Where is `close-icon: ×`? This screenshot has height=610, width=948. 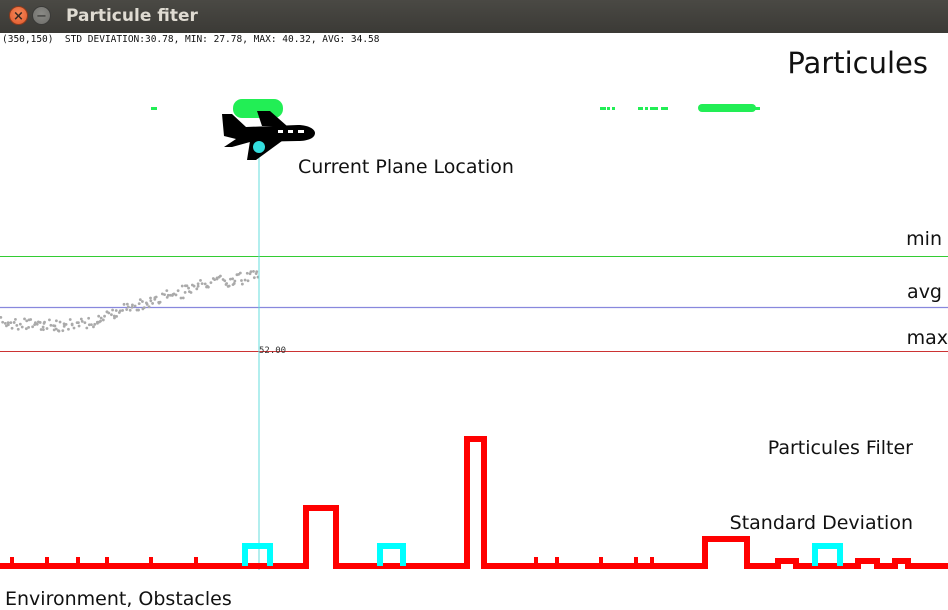 close-icon: × is located at coordinates (18, 15).